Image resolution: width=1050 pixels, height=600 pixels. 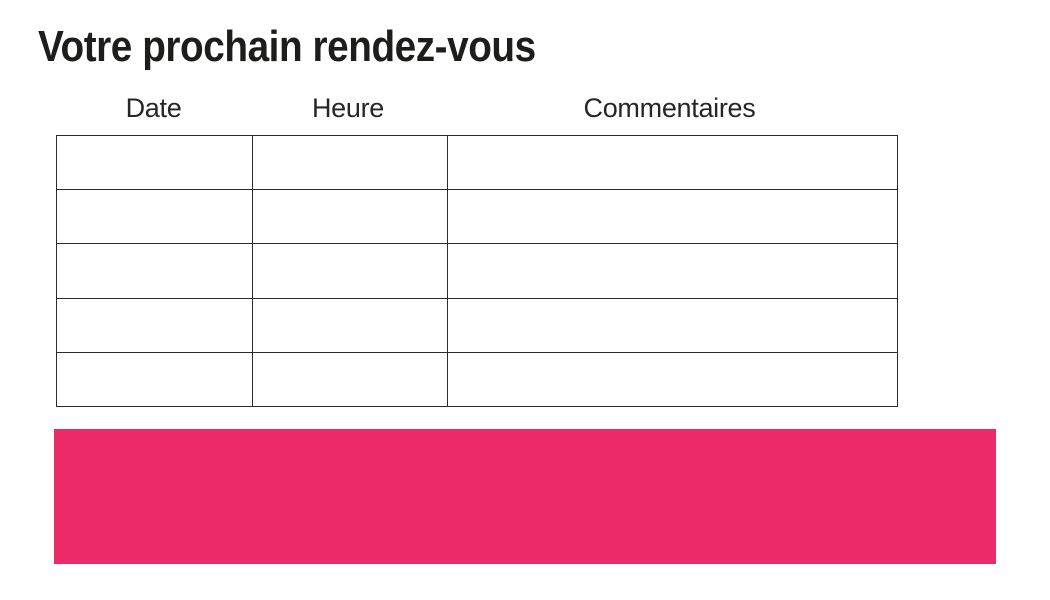 What do you see at coordinates (287, 46) in the screenshot?
I see `page-title: Votre prochain rendez-vous` at bounding box center [287, 46].